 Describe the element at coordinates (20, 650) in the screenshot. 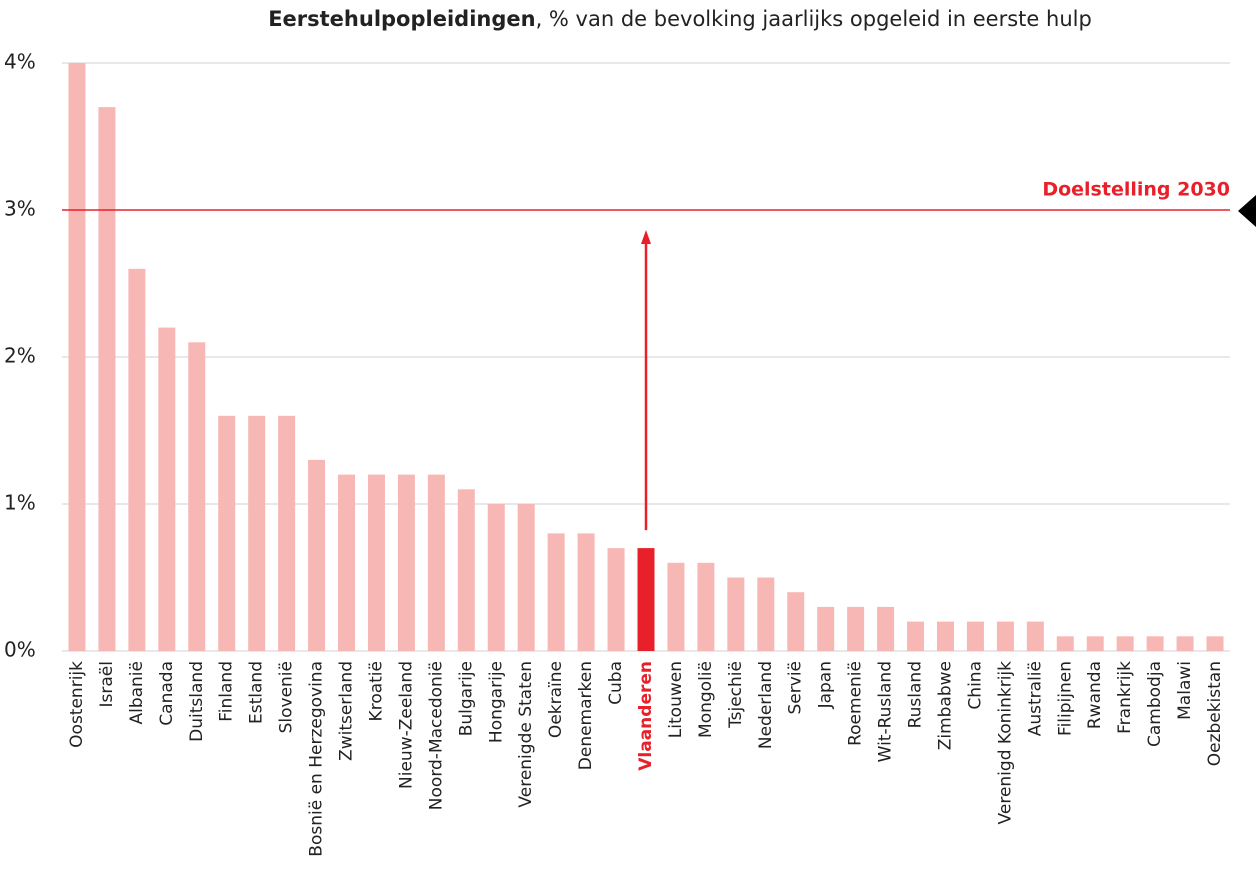

I see `y-tick-label: 0%` at that location.